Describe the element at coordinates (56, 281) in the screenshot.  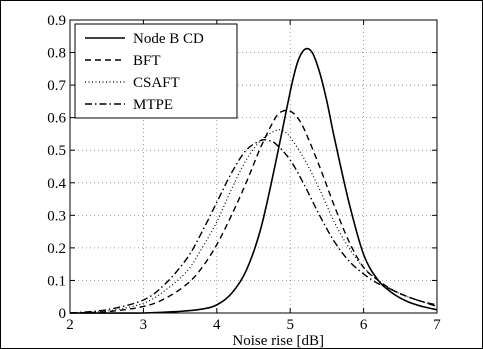
I see `y-tick-label: 0.1` at that location.